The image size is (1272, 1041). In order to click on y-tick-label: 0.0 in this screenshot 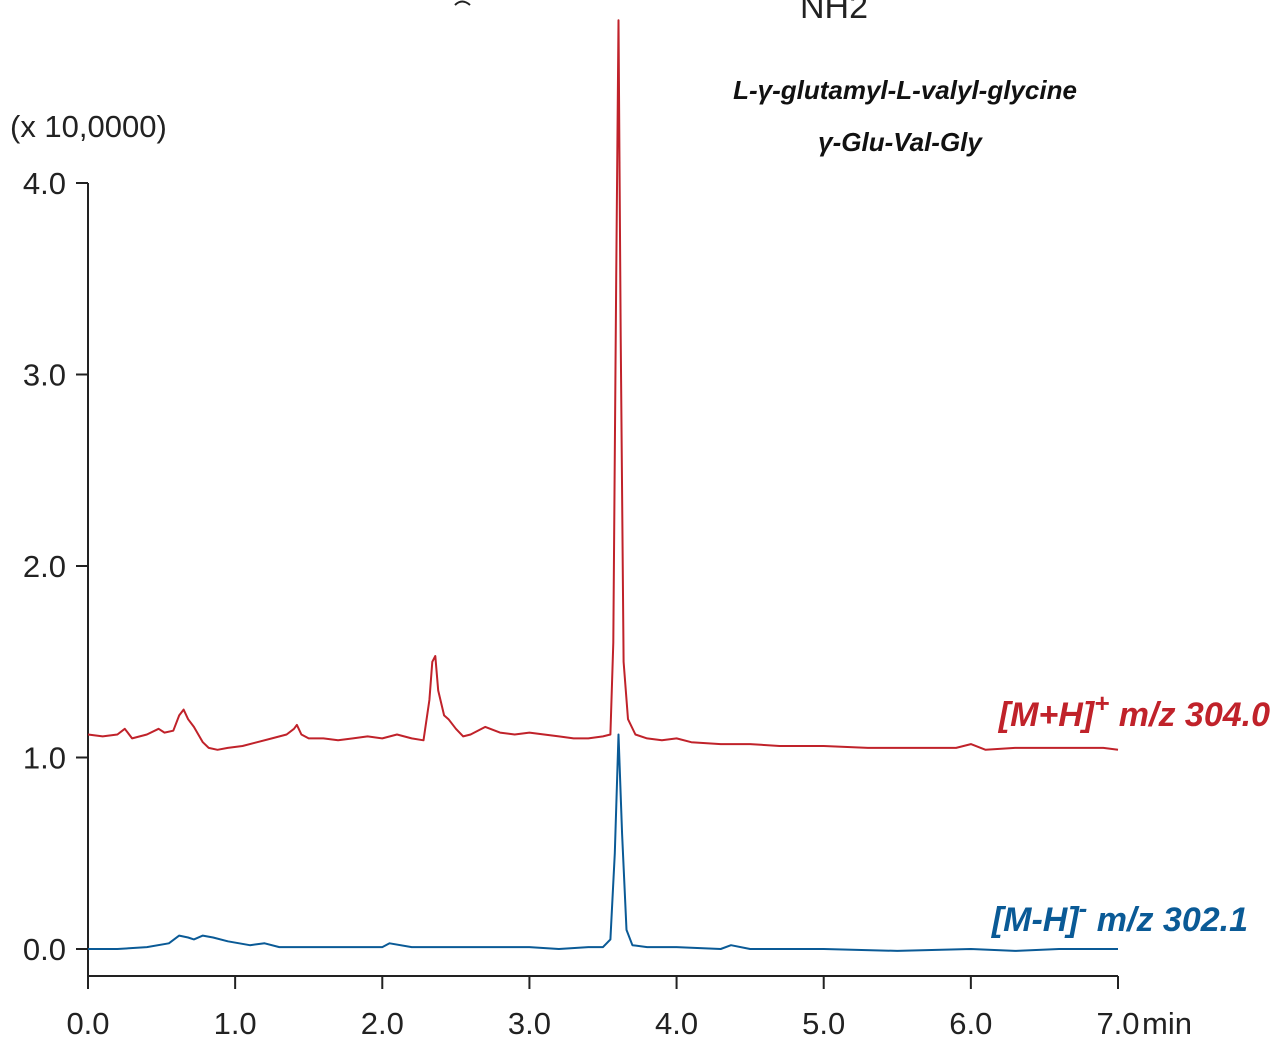, I will do `click(44, 949)`.